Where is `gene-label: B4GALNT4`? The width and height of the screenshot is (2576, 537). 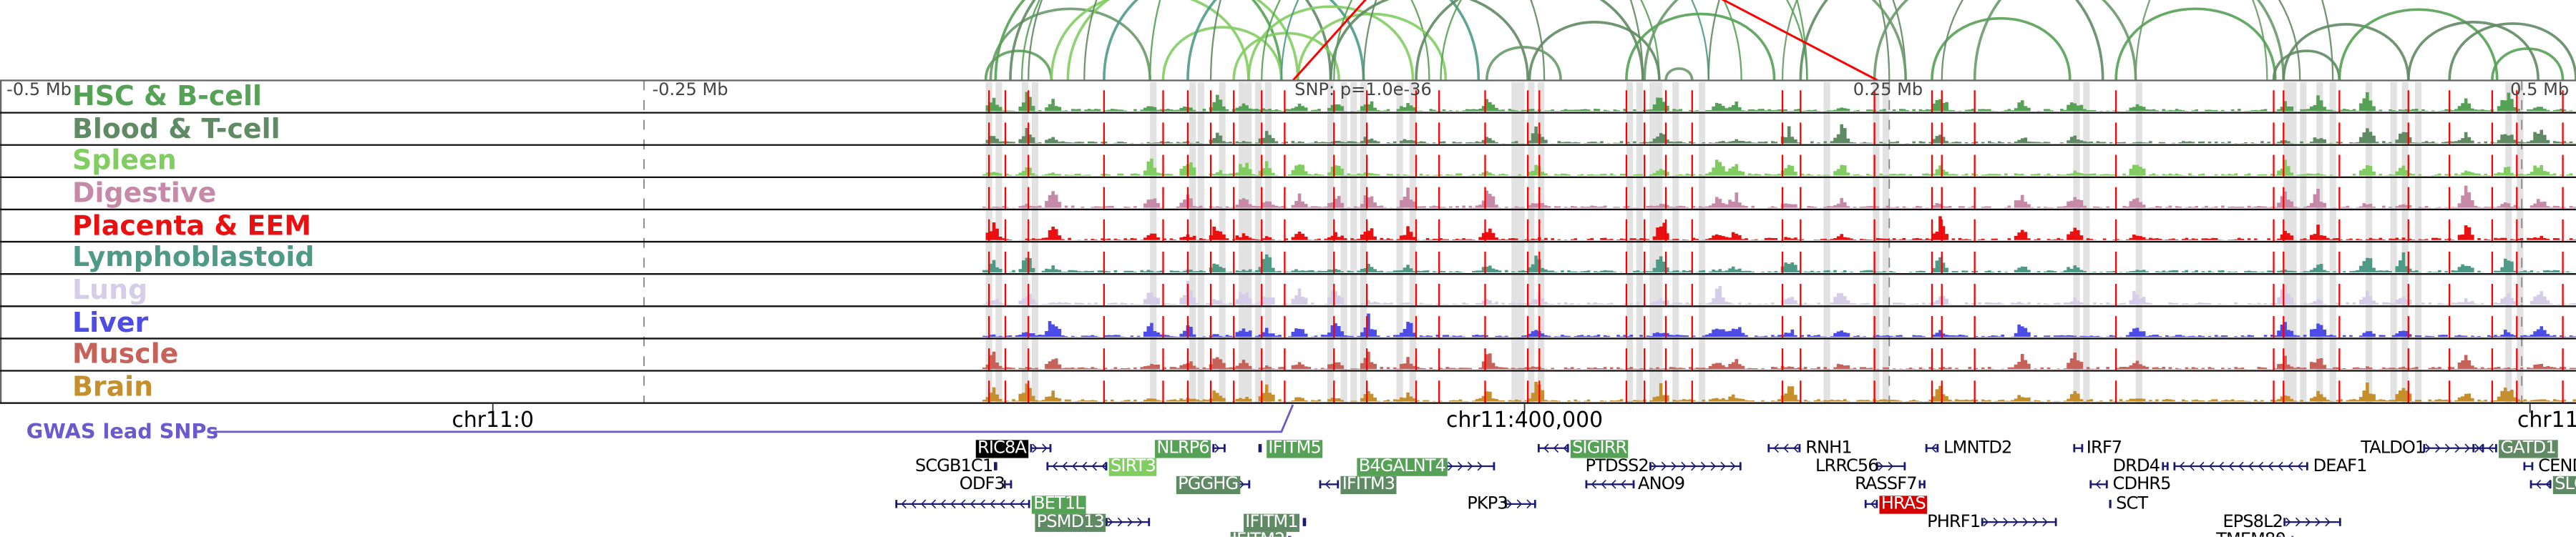 gene-label: B4GALNT4 is located at coordinates (1402, 466).